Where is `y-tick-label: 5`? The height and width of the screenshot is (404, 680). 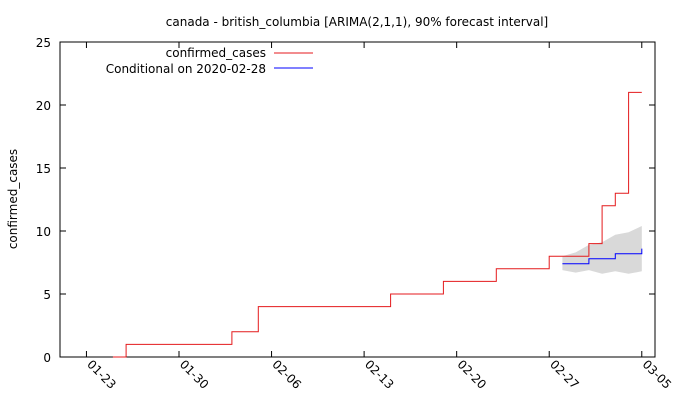 y-tick-label: 5 is located at coordinates (47, 295).